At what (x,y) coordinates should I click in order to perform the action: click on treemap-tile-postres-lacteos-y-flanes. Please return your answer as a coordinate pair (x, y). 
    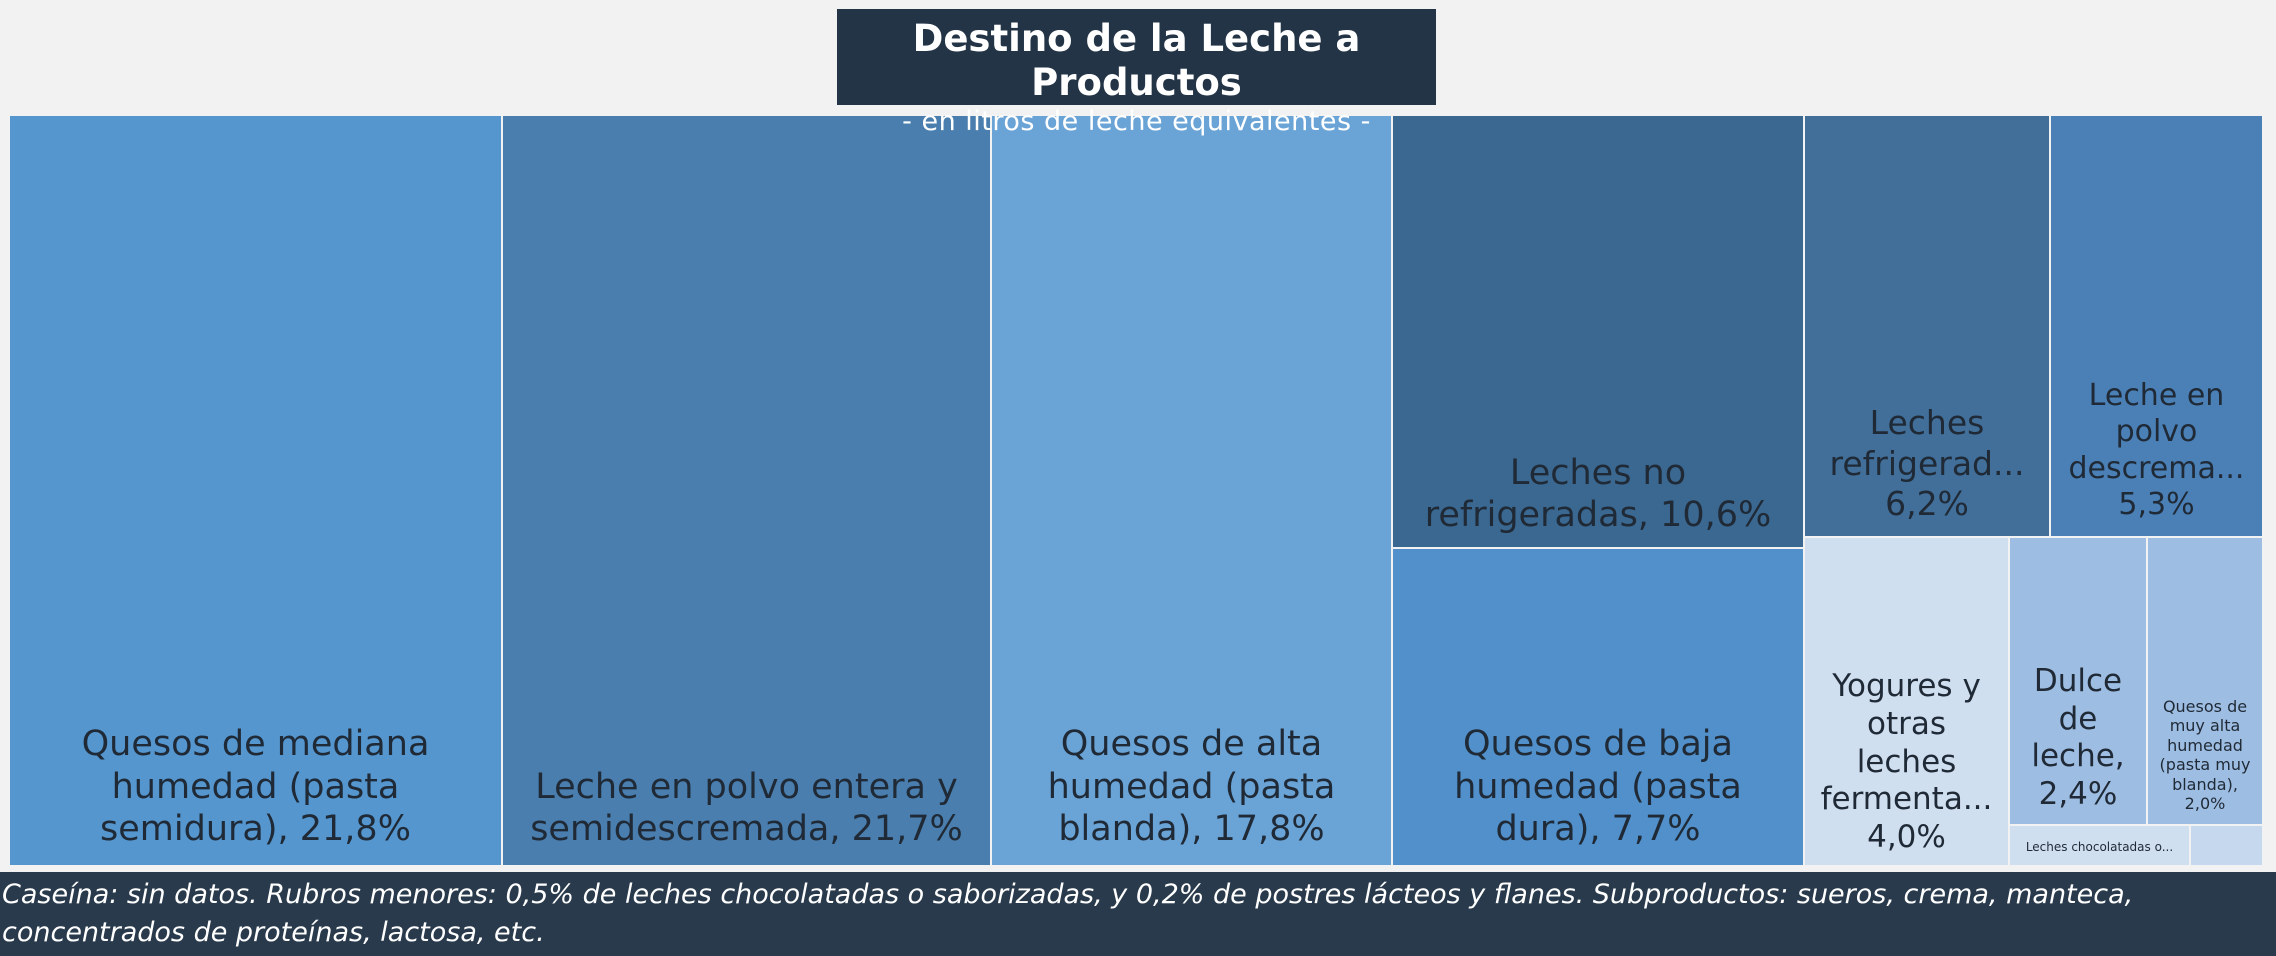
    Looking at the image, I should click on (2226, 845).